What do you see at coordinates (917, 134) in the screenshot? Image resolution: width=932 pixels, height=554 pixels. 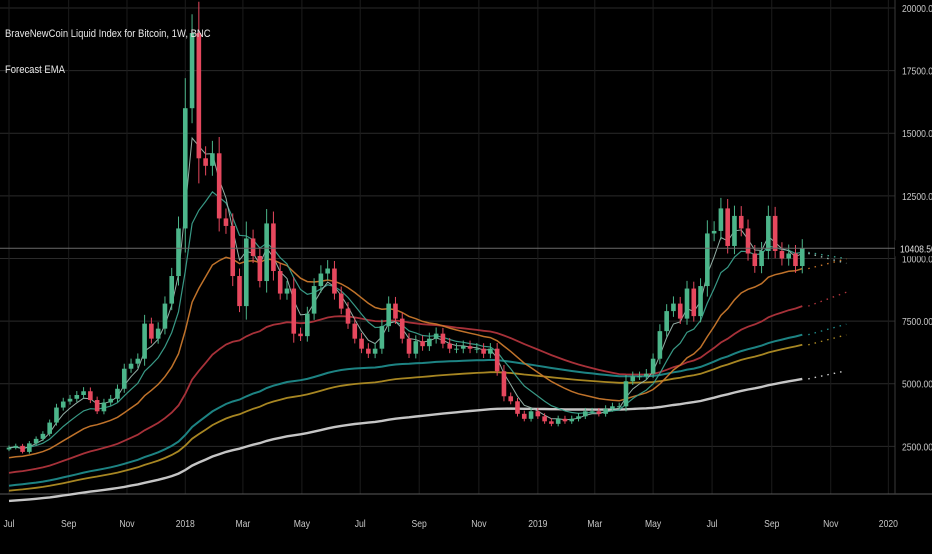 I see `y-tick-label: 15000.00` at bounding box center [917, 134].